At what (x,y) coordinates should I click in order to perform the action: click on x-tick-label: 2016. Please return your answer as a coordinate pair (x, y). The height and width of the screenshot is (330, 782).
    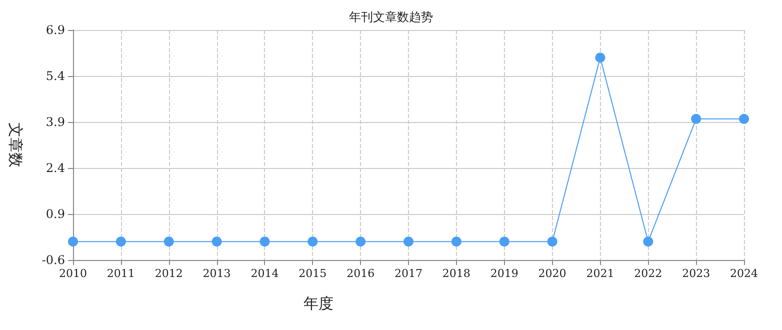
    Looking at the image, I should click on (360, 273).